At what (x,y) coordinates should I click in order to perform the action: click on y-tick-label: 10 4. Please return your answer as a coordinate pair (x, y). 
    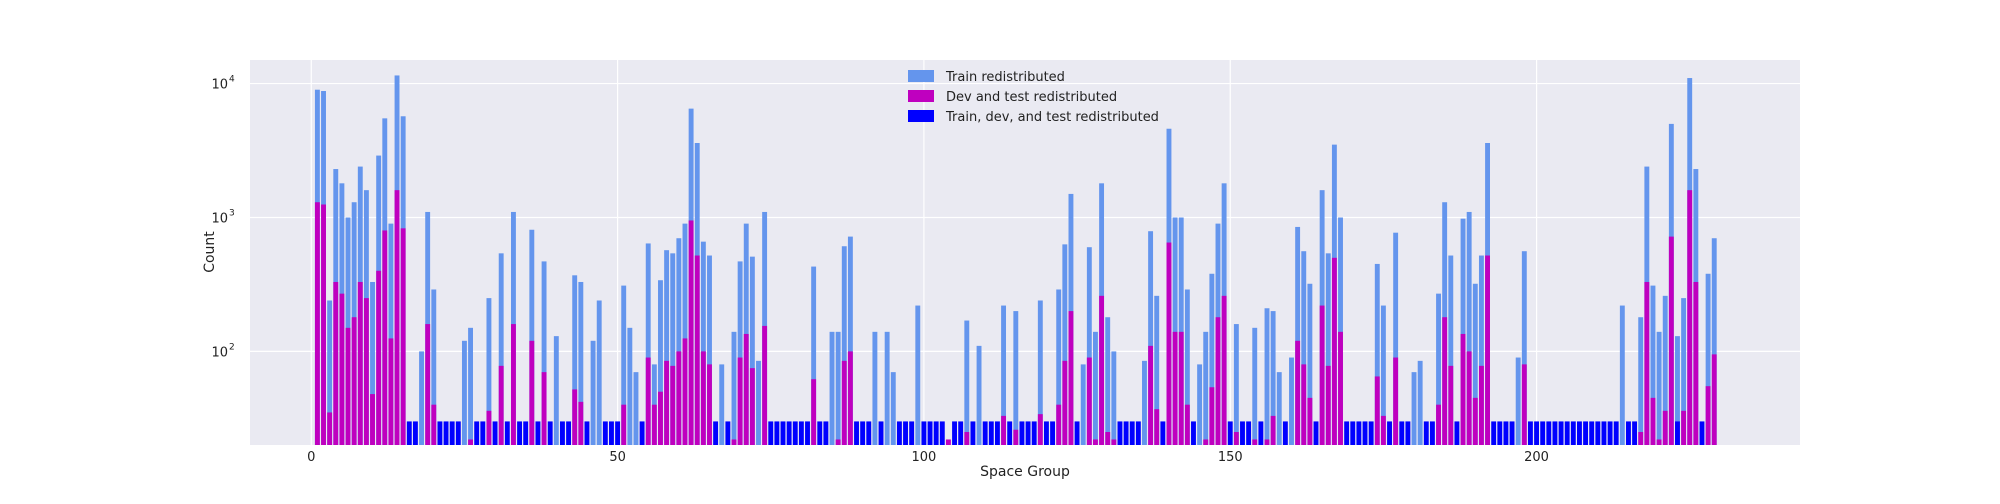
    Looking at the image, I should click on (223, 84).